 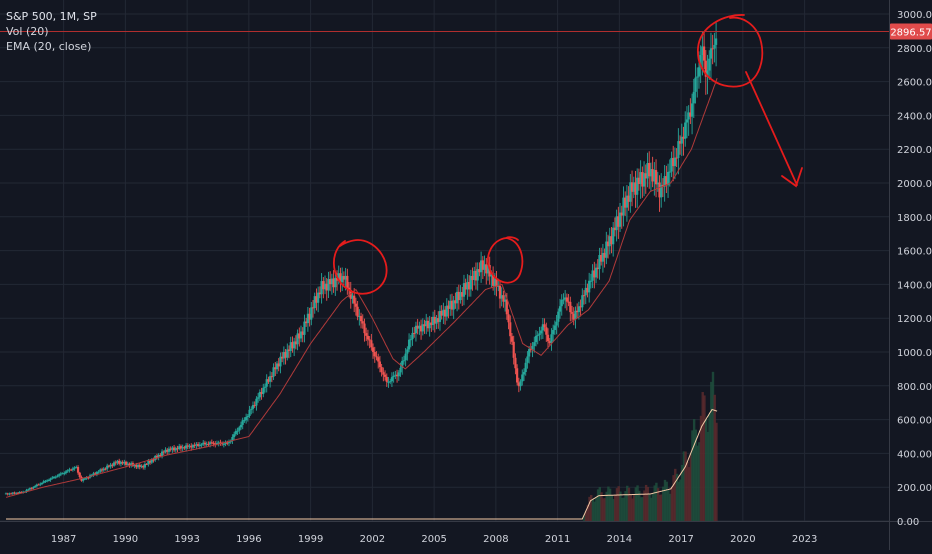 What do you see at coordinates (557, 539) in the screenshot?
I see `time-axis-label: 2011` at bounding box center [557, 539].